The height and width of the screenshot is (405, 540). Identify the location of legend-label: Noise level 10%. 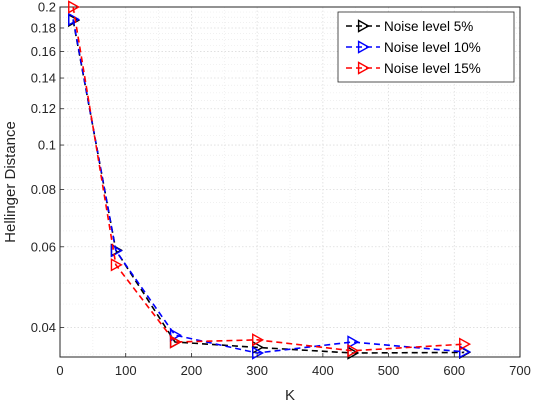
(432, 47).